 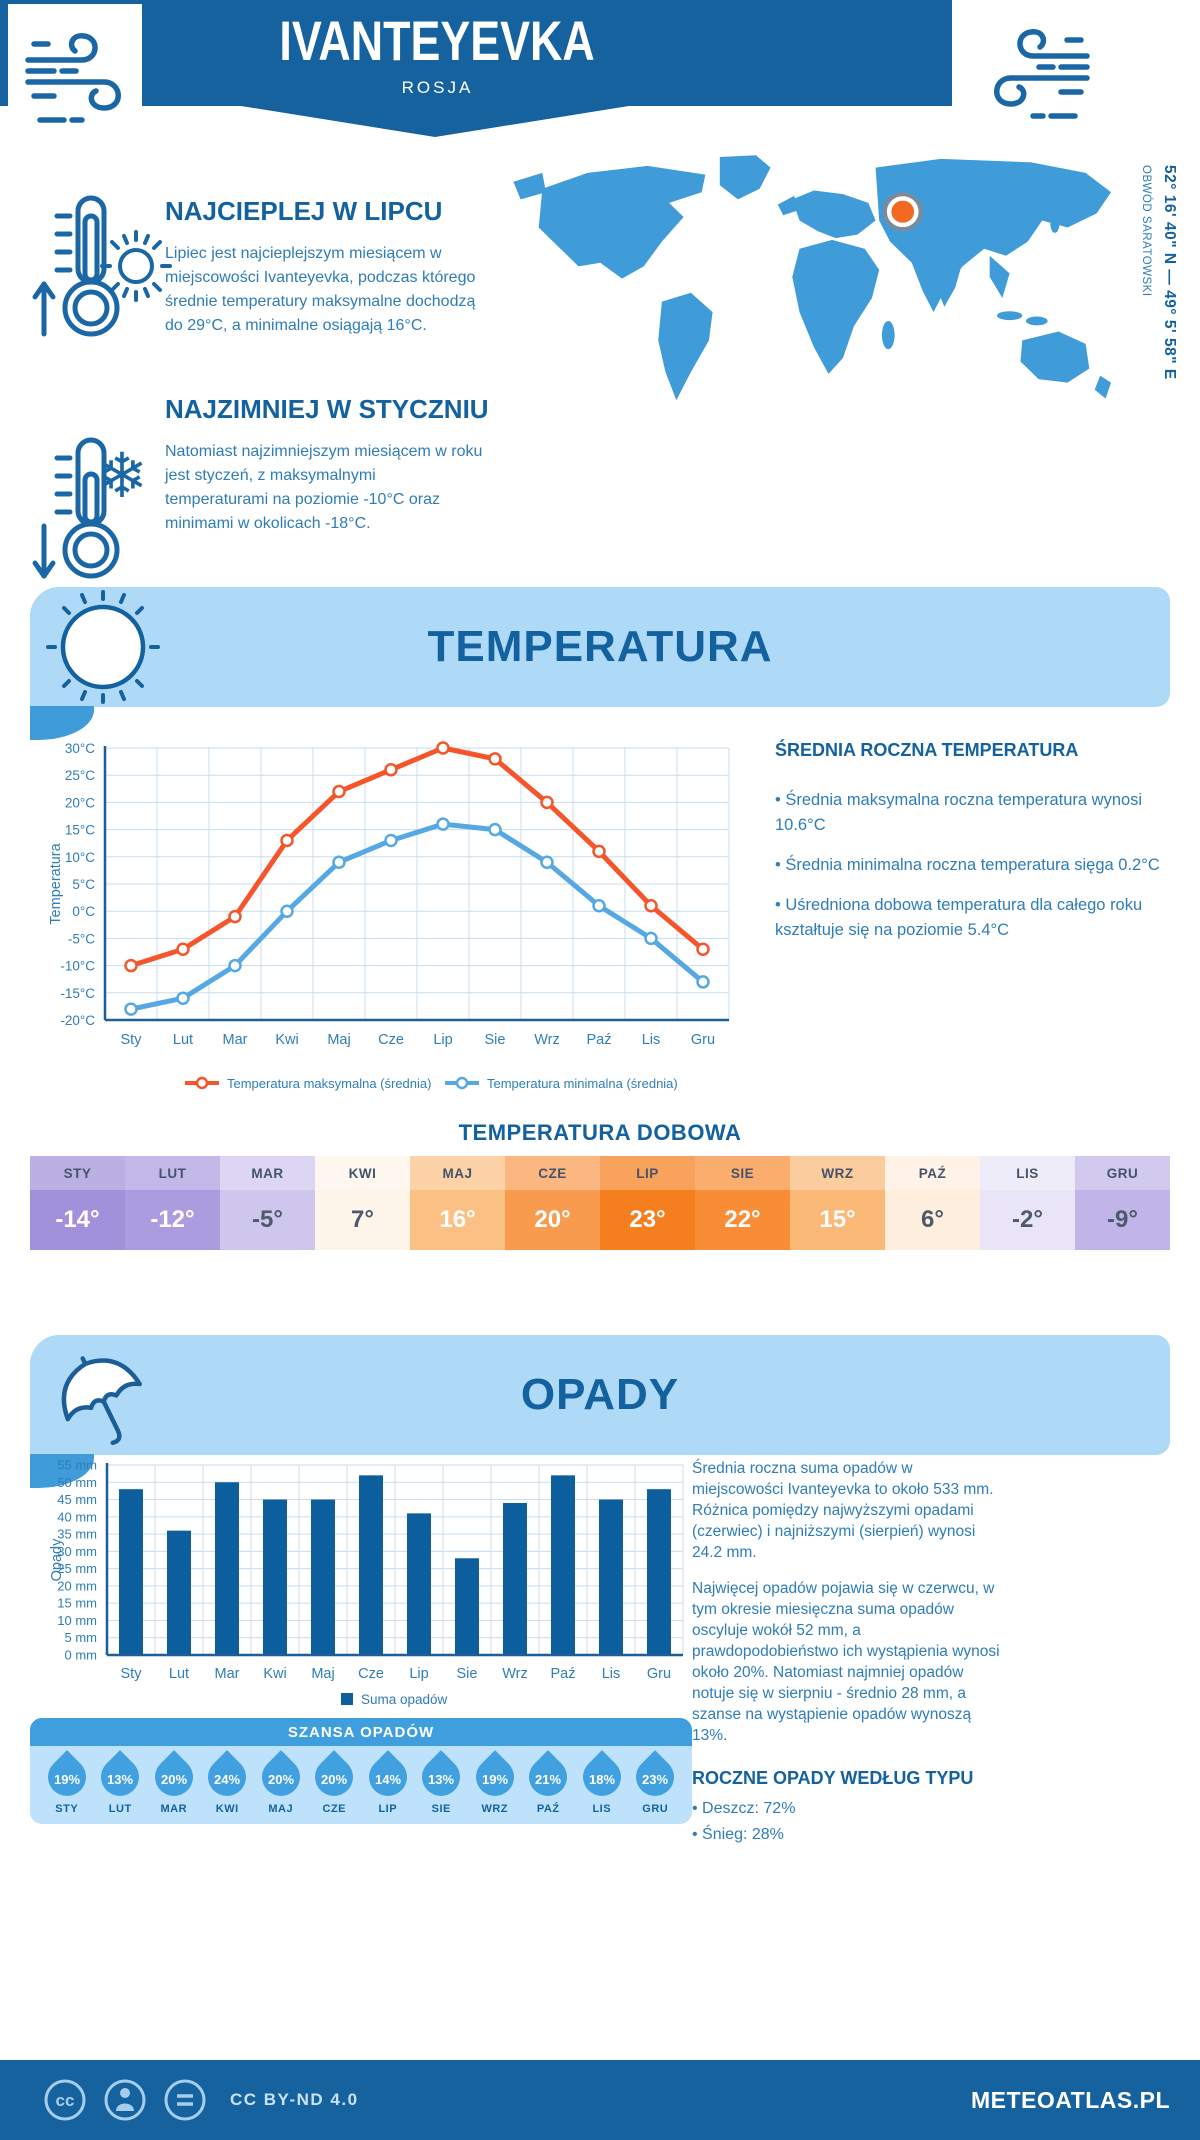 I want to click on temp-value-cell: 22°, so click(x=742, y=1220).